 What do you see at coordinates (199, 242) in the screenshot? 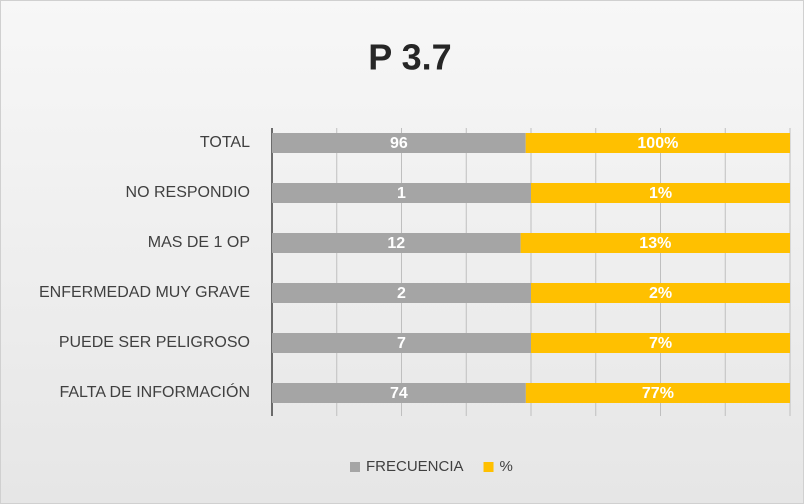
I see `y-tick-label: MAS DE 1 OP` at bounding box center [199, 242].